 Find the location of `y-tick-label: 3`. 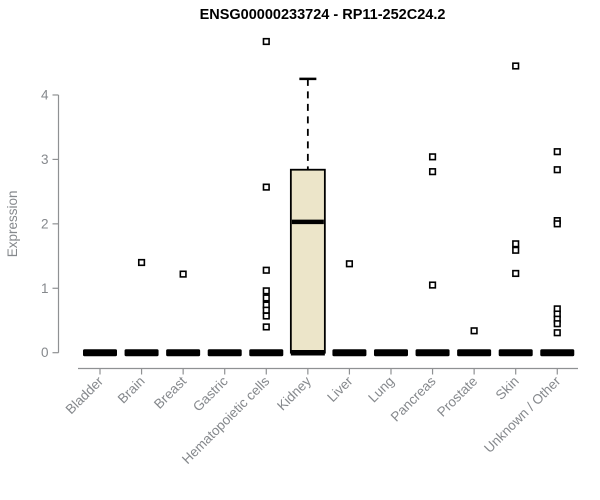

y-tick-label: 3 is located at coordinates (45, 159).